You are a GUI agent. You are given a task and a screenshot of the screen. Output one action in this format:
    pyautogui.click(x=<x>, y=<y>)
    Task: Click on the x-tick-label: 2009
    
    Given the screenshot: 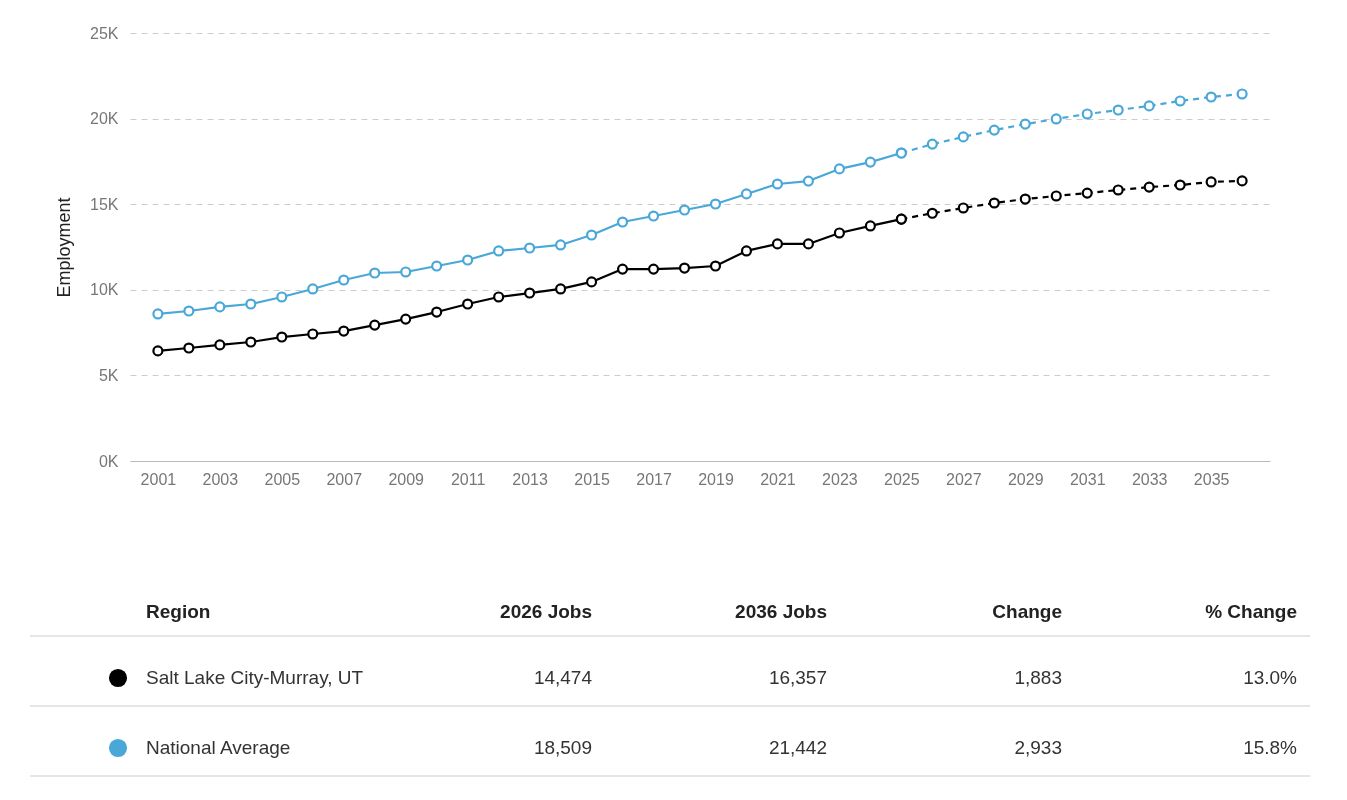 What is the action you would take?
    pyautogui.click(x=406, y=479)
    